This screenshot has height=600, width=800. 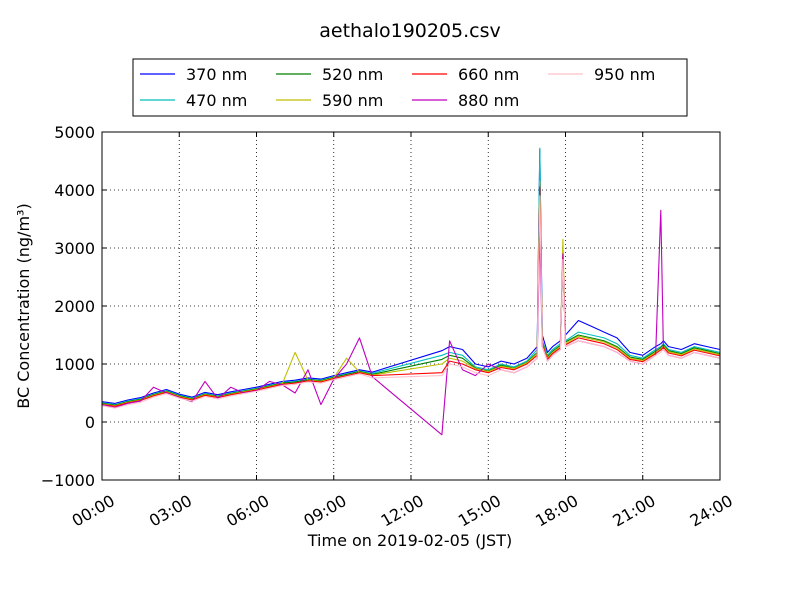 I want to click on legend-label: 660 nm, so click(x=488, y=74).